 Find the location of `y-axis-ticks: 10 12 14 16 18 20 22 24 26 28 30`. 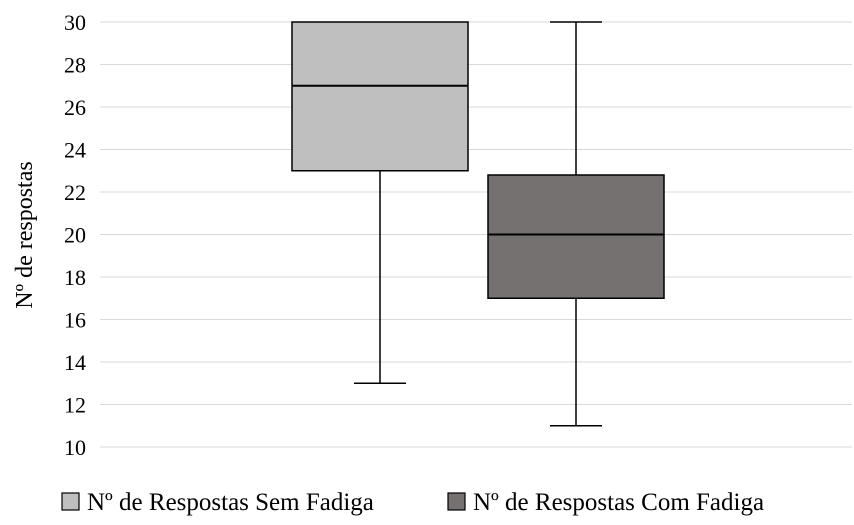

y-axis-ticks: 10 12 14 16 18 20 22 24 26 28 30 is located at coordinates (75, 235).